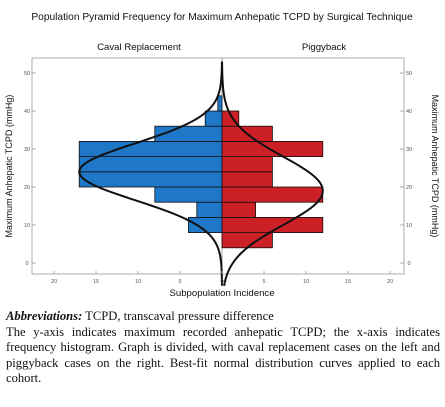 The image size is (445, 407). I want to click on x-tick-label-right: 0, so click(224, 282).